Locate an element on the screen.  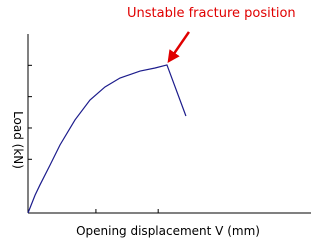
annotation-arrow is located at coordinates (178, 47).